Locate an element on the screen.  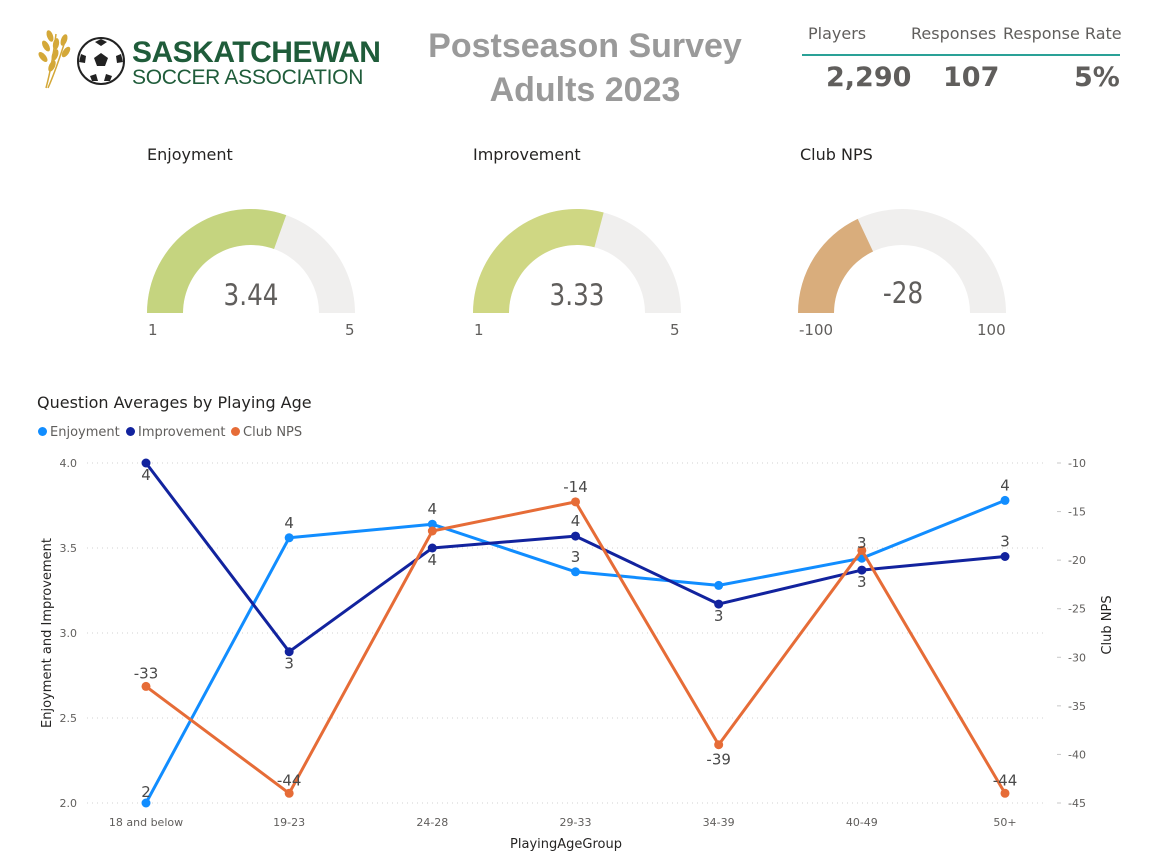
x-tick-label: 50+ is located at coordinates (1004, 822).